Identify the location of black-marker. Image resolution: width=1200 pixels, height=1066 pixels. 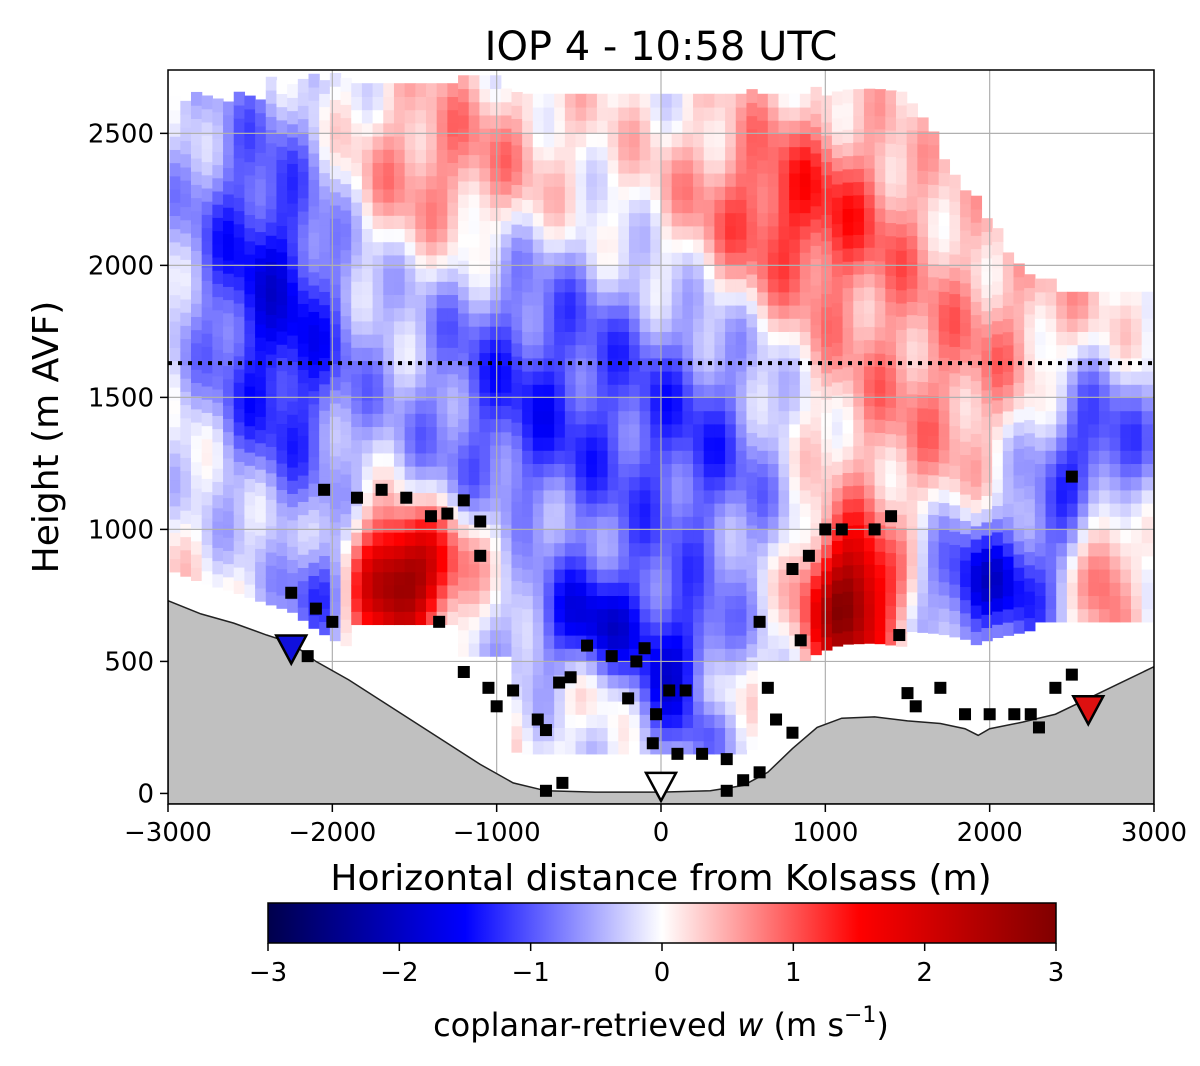
(907, 693).